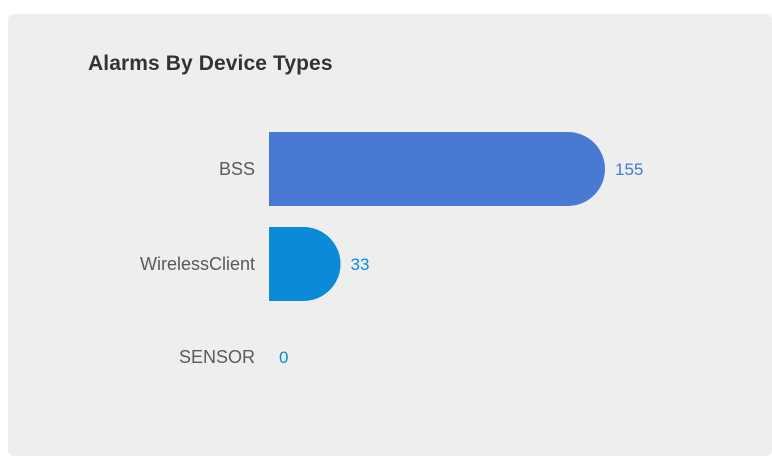 The width and height of the screenshot is (772, 456). What do you see at coordinates (197, 264) in the screenshot?
I see `category-label-wirelessclient: WirelessClient` at bounding box center [197, 264].